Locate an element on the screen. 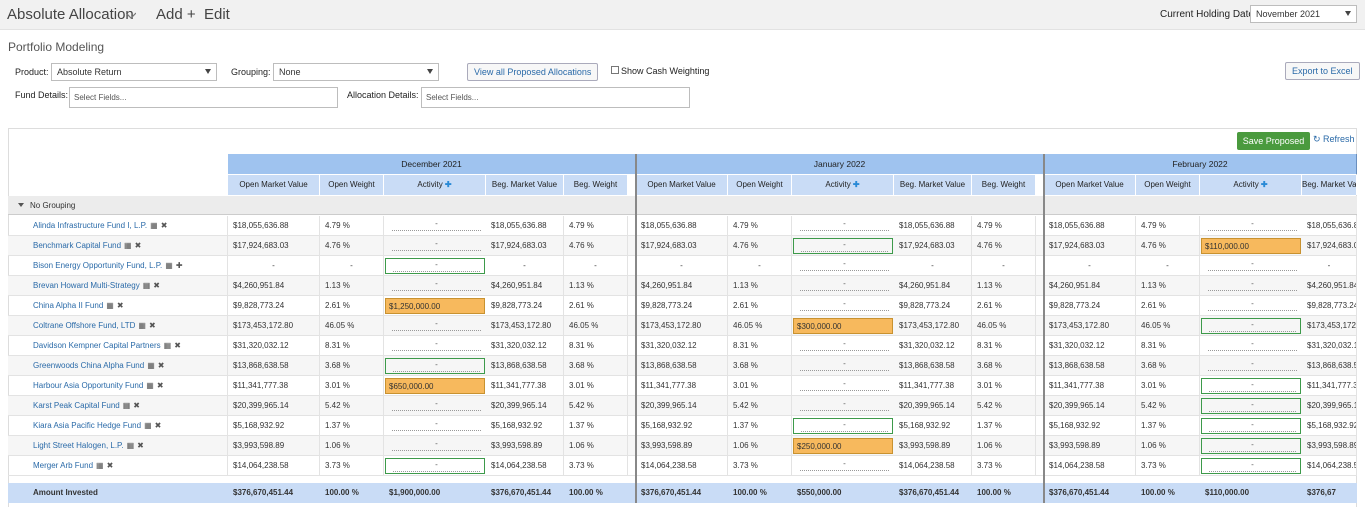 The height and width of the screenshot is (507, 1365). fund-name-cell: China Alpha II Fund ▦ ✖ is located at coordinates (128, 306).